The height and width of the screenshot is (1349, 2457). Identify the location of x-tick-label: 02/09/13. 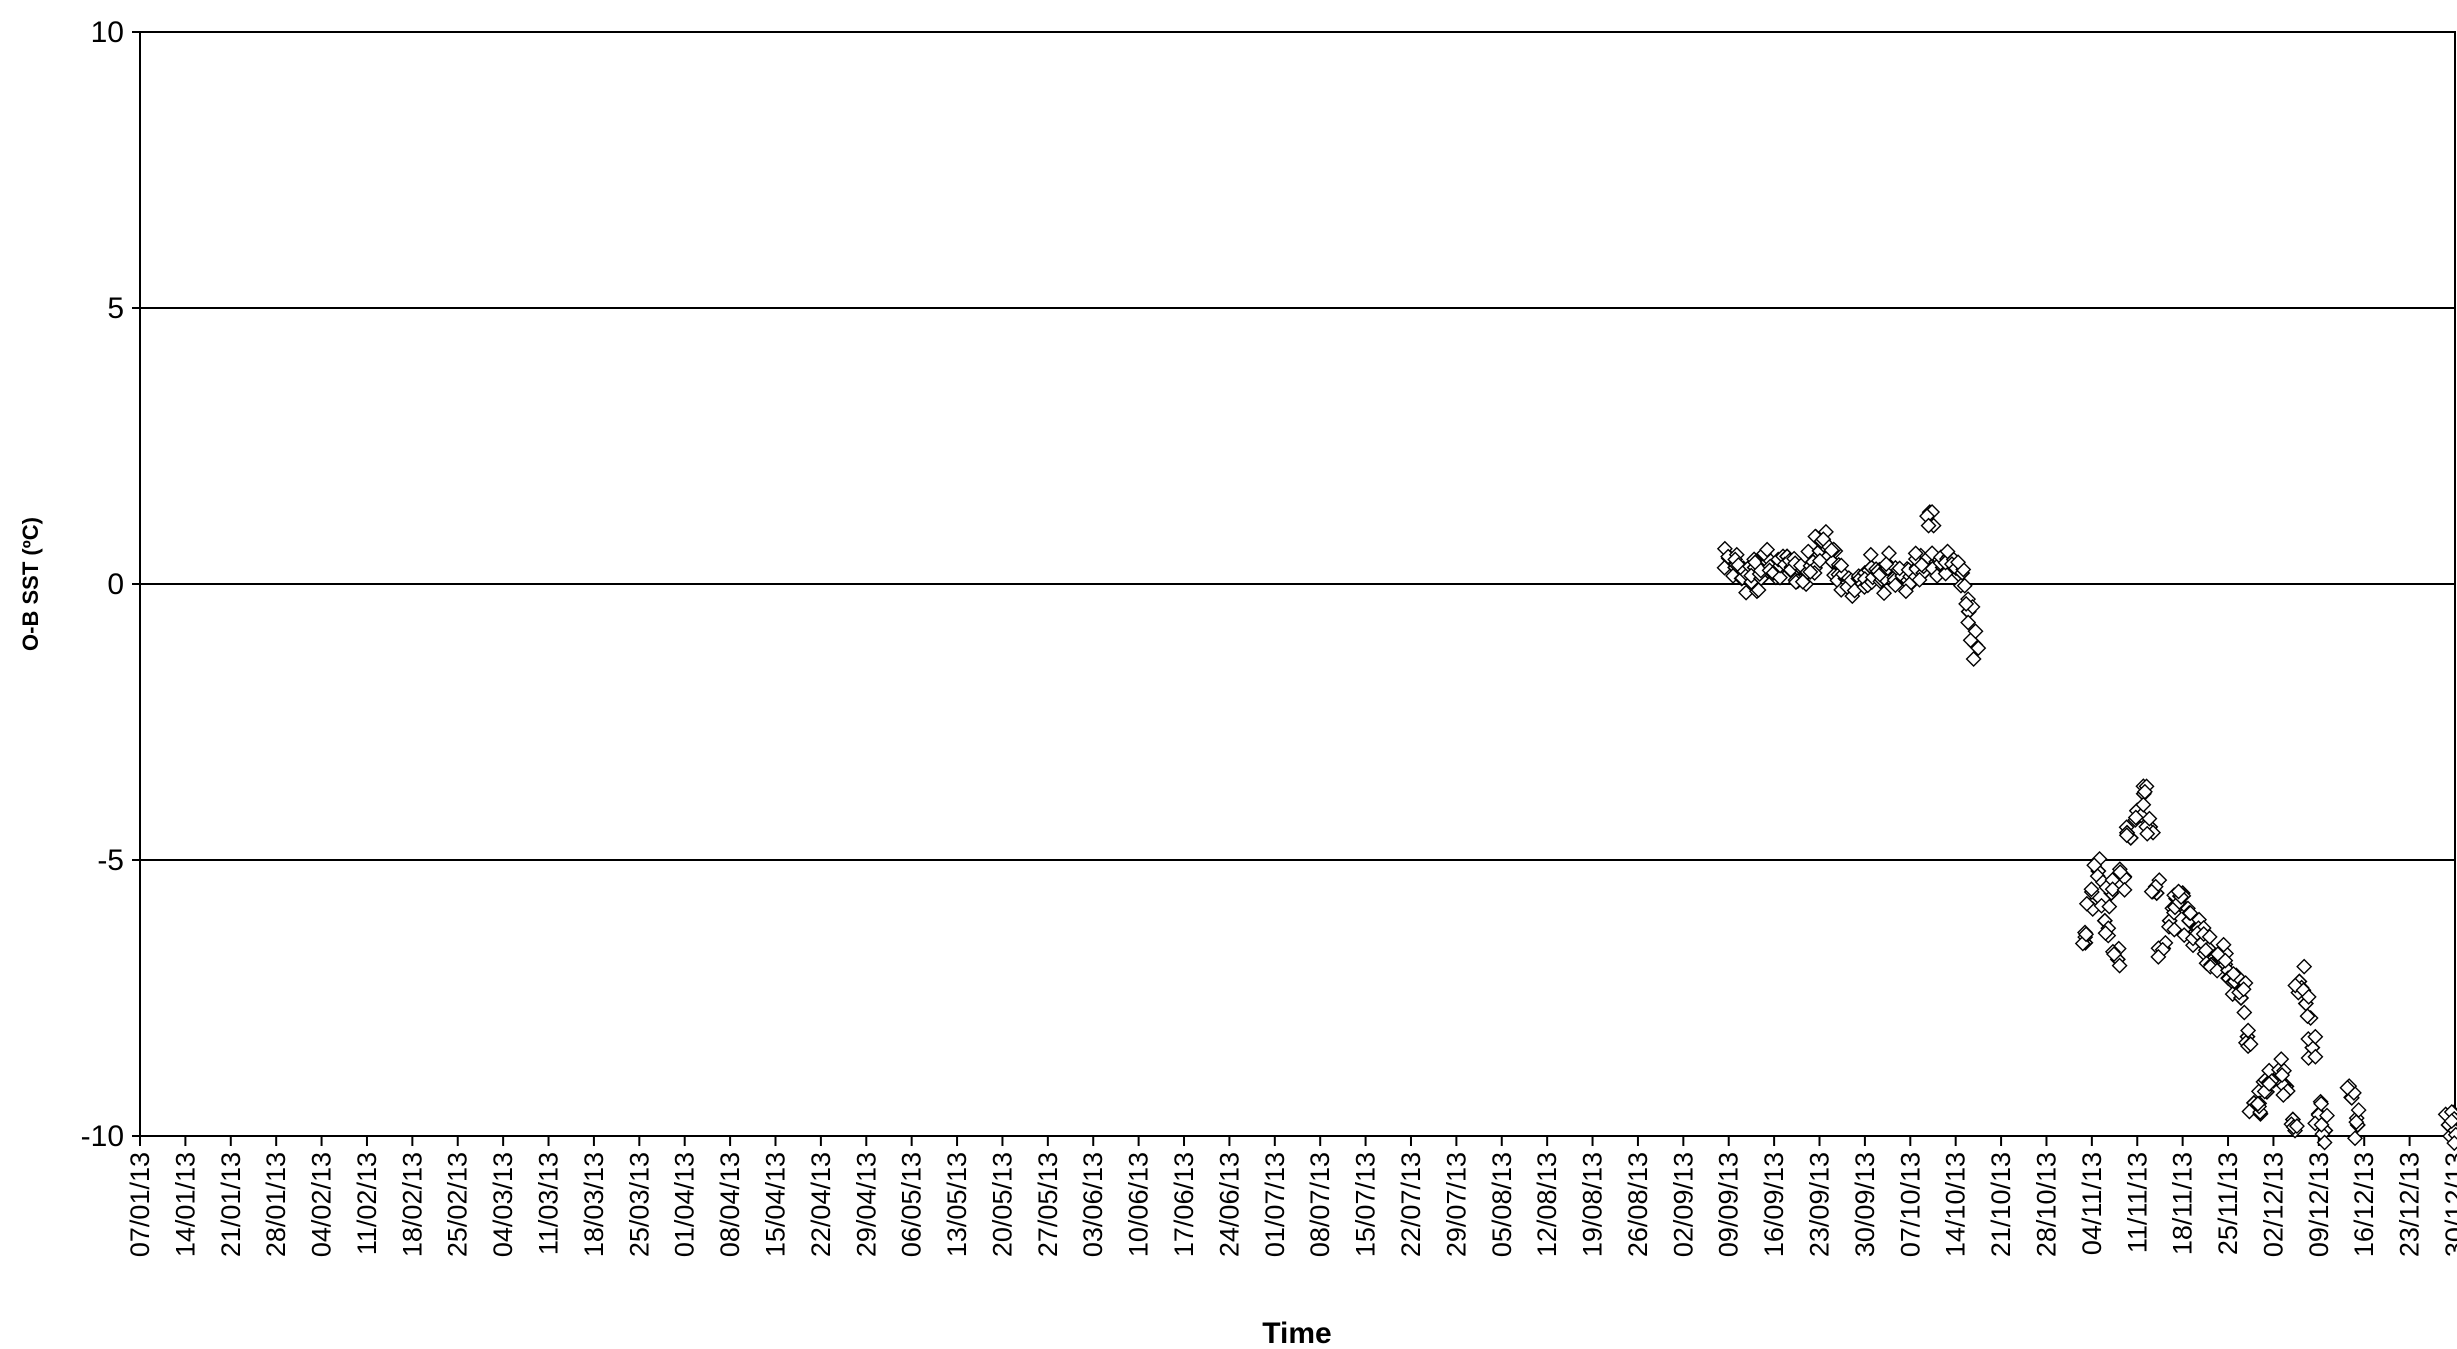
(1683, 1204).